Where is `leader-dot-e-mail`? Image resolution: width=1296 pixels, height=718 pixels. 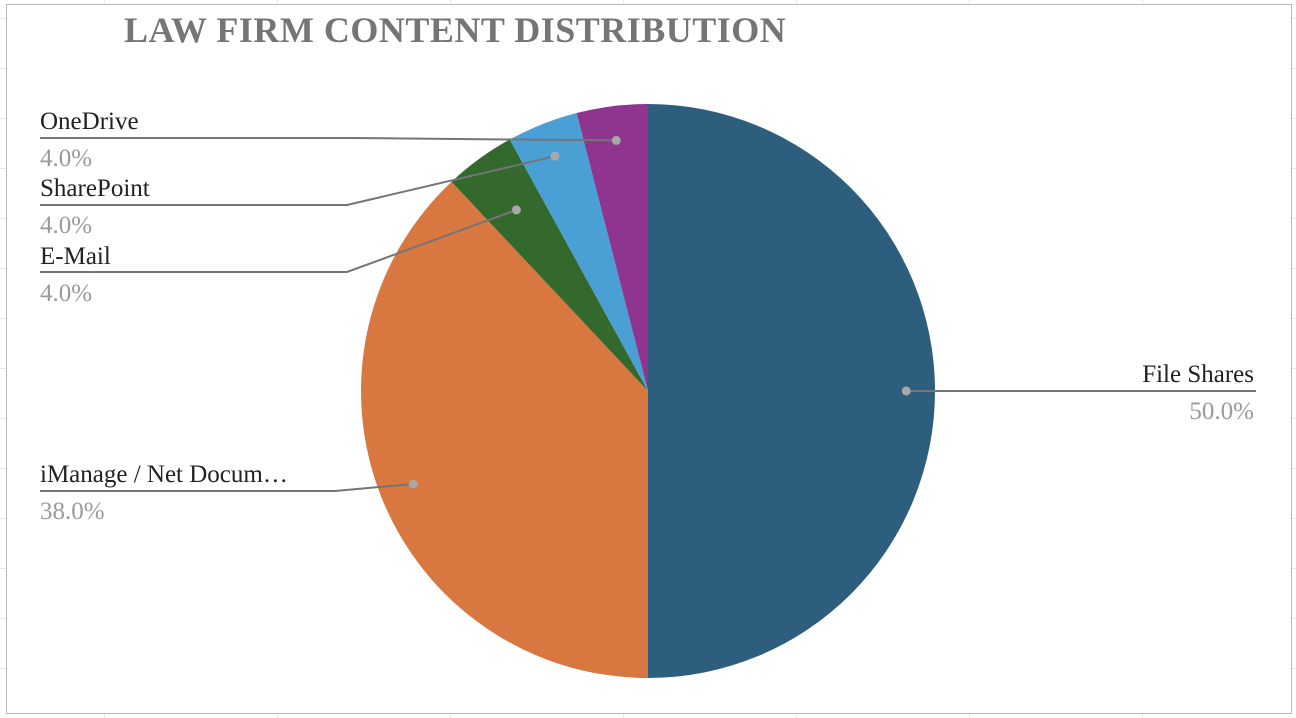
leader-dot-e-mail is located at coordinates (516, 210).